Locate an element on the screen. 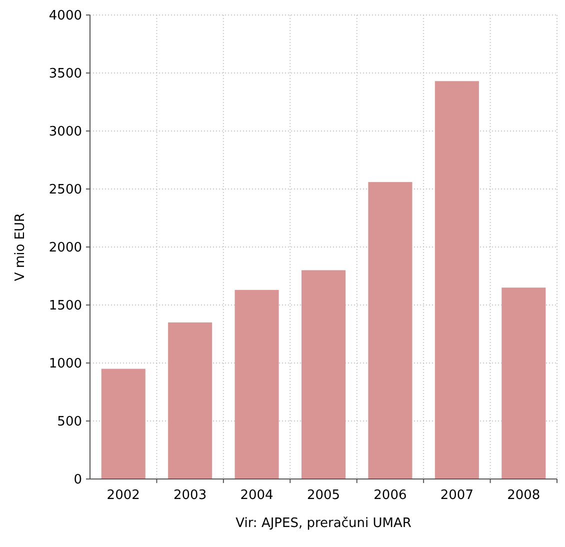  x-tick-label: 2006 is located at coordinates (390, 495).